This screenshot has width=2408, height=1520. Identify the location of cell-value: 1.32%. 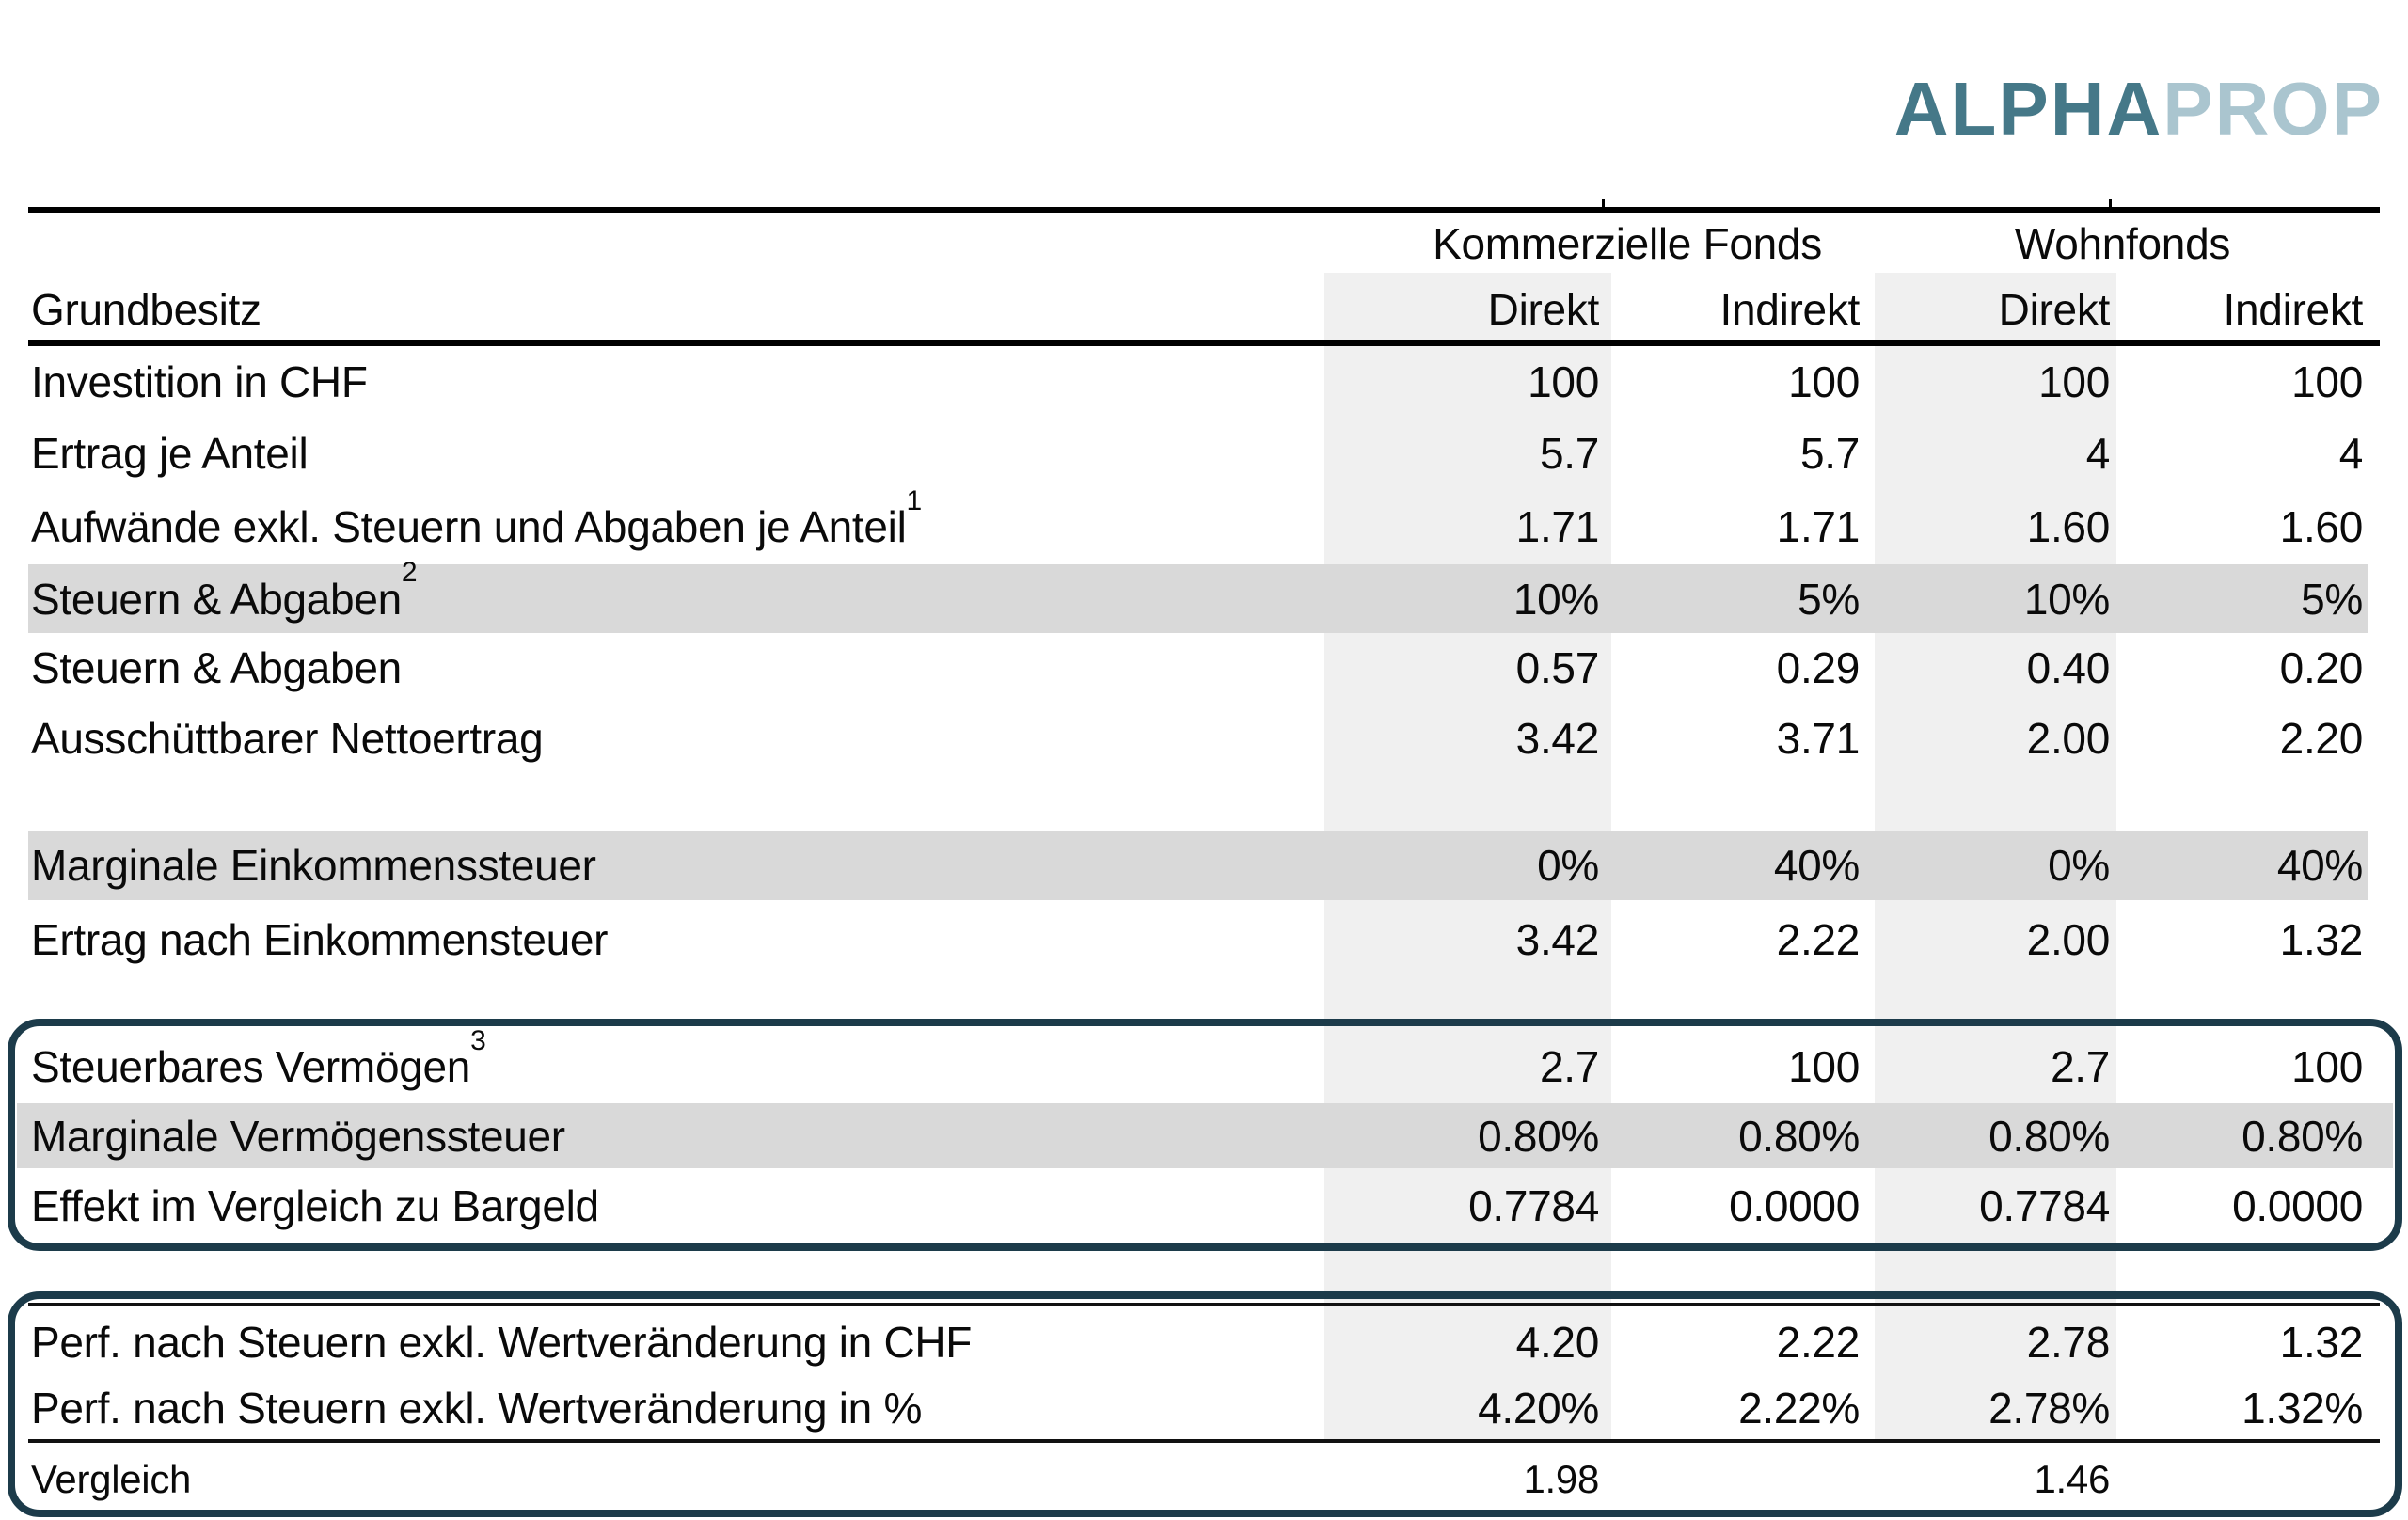
(2302, 1408).